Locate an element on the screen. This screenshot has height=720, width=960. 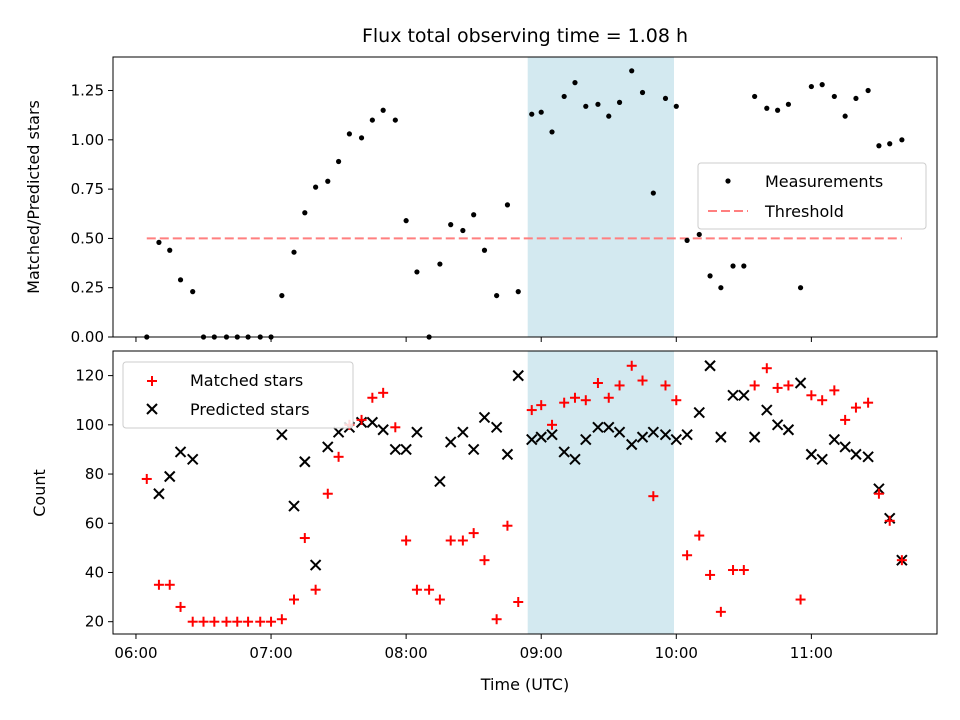
matched-legend-marker is located at coordinates (152, 381).